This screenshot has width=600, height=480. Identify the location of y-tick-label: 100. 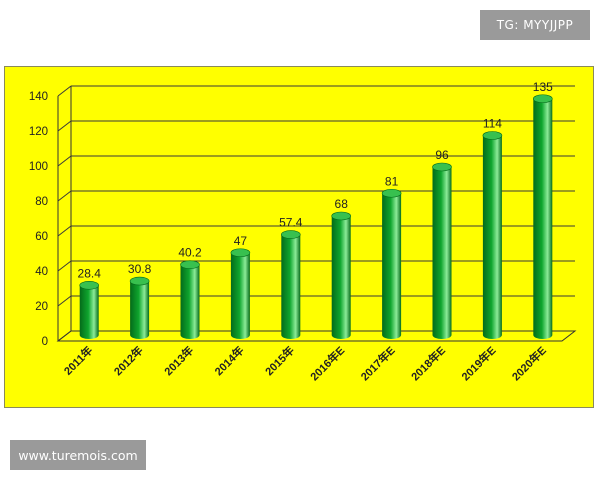
(38, 167).